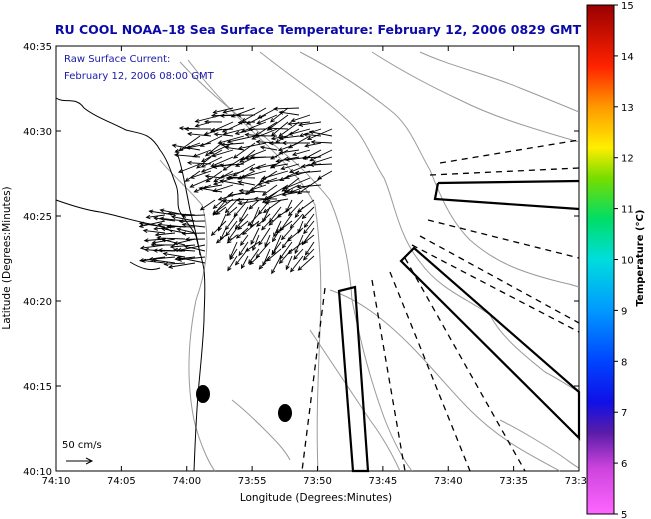 Image resolution: width=651 pixels, height=519 pixels. I want to click on colorbar-tick-label: 12, so click(627, 159).